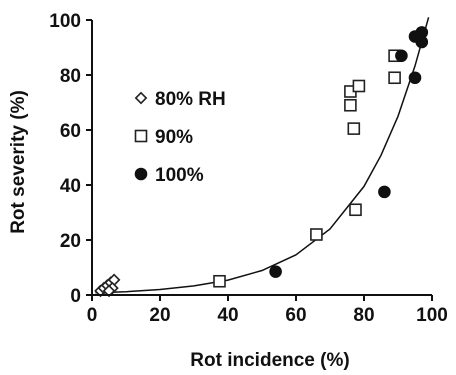 This screenshot has width=456, height=375. I want to click on legend-label-3: 100%, so click(179, 175).